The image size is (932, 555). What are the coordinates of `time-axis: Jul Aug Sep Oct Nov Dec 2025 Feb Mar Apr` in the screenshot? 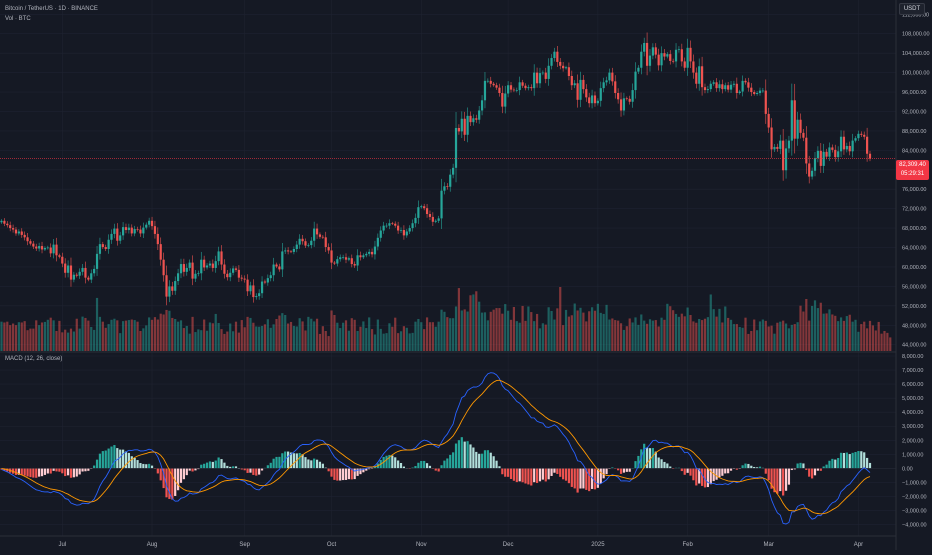 It's located at (460, 545).